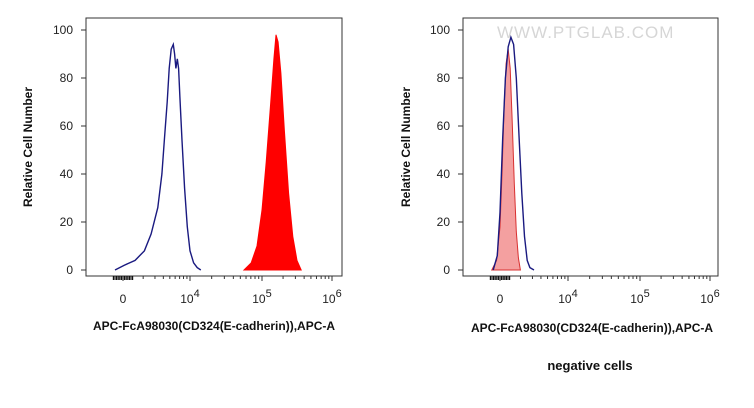  What do you see at coordinates (589, 365) in the screenshot?
I see `panel-caption: negative cells` at bounding box center [589, 365].